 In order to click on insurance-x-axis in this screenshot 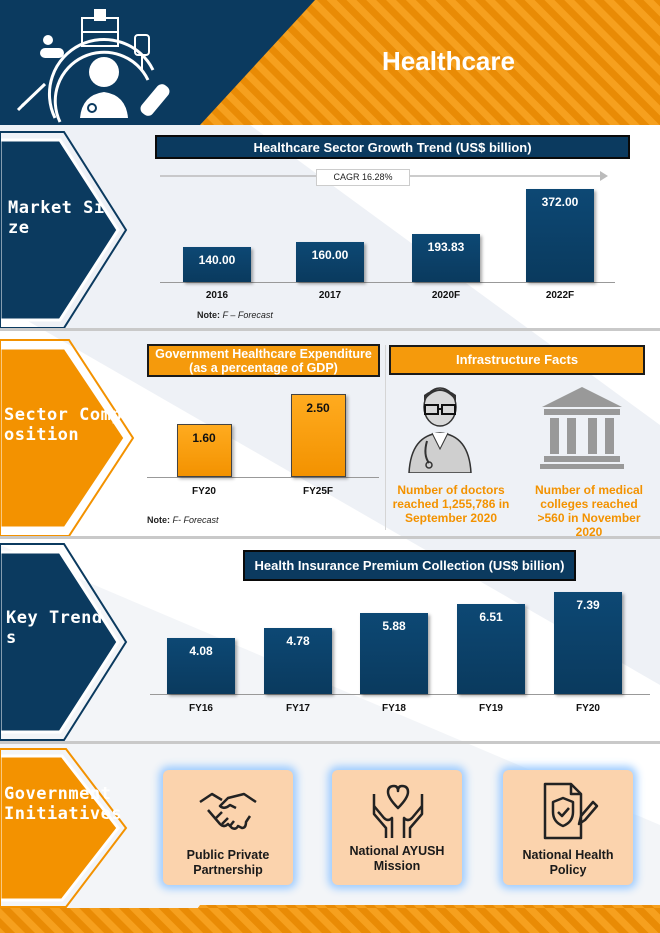, I will do `click(400, 694)`.